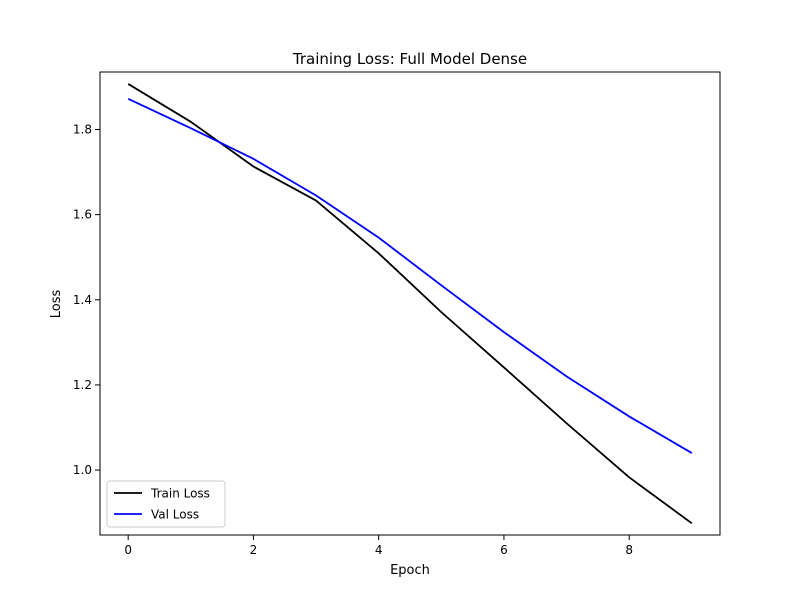  What do you see at coordinates (82, 215) in the screenshot?
I see `y-tick-label: 1.6` at bounding box center [82, 215].